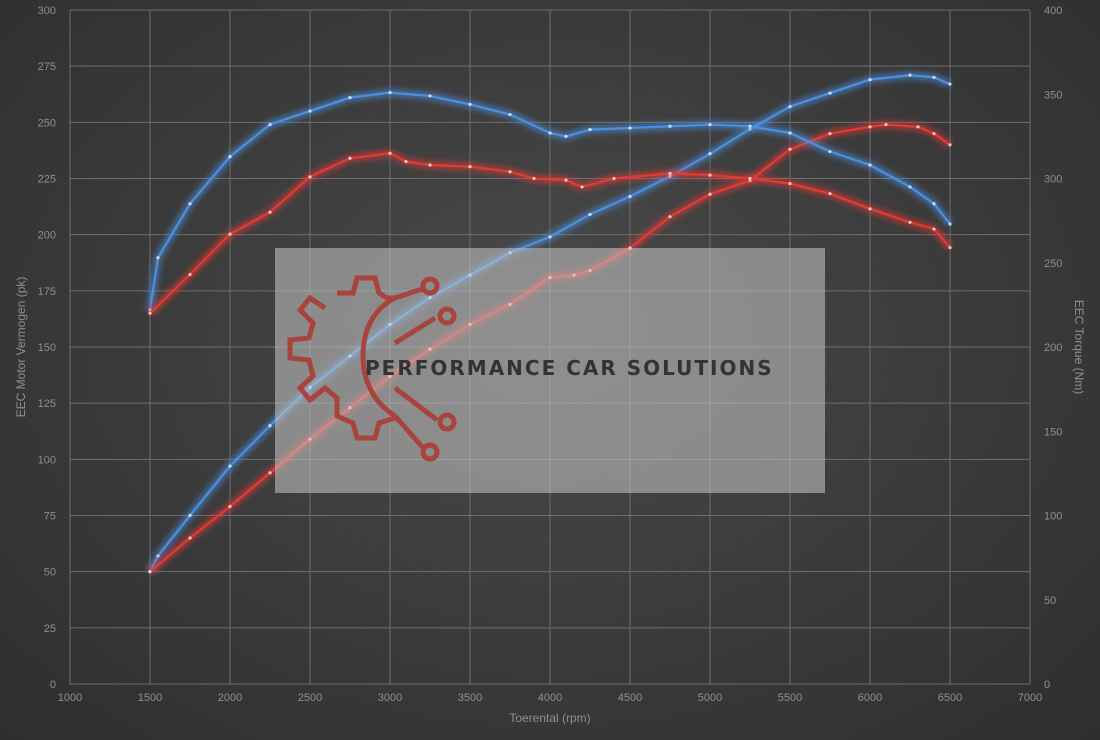 This screenshot has height=740, width=1100. What do you see at coordinates (230, 698) in the screenshot?
I see `x-tick-label: 2000` at bounding box center [230, 698].